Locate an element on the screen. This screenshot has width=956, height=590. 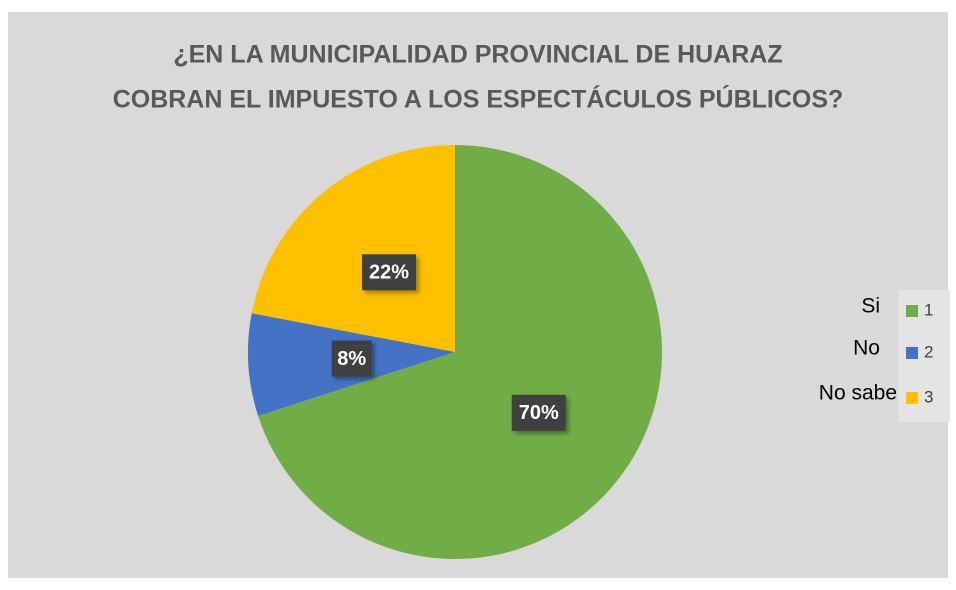
pie-slice is located at coordinates (353, 248).